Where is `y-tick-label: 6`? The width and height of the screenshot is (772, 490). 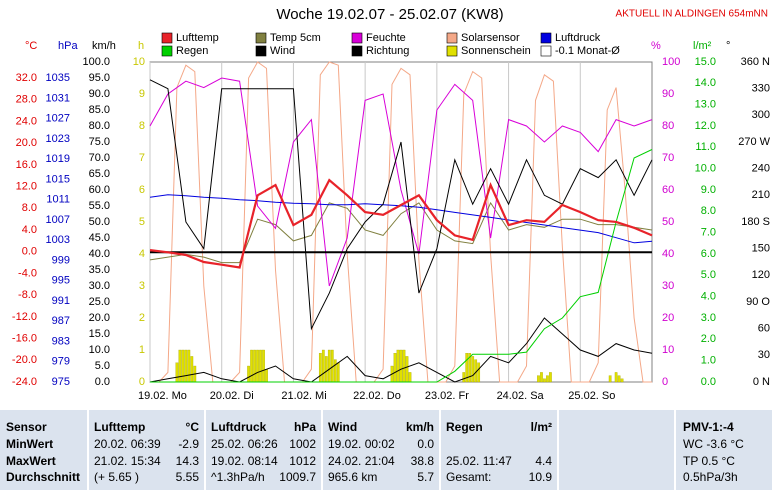 y-tick-label: 6 is located at coordinates (142, 190).